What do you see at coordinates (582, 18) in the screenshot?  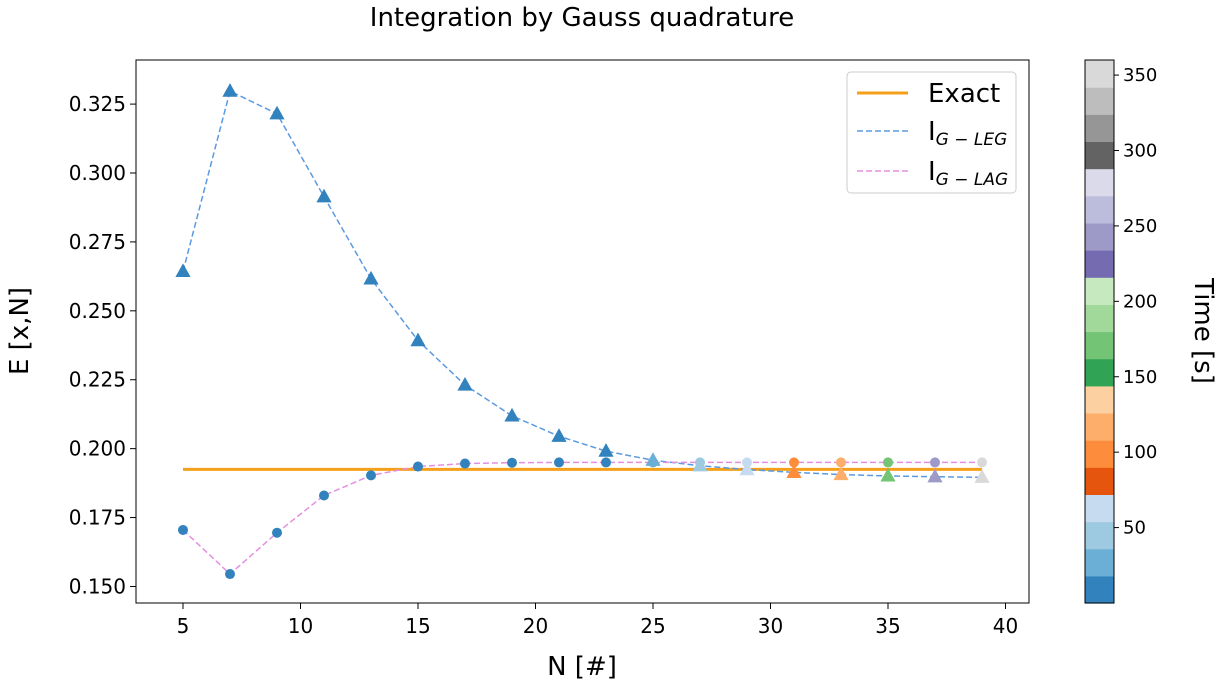 I see `chart-title: Integration by Gauss quadrature` at bounding box center [582, 18].